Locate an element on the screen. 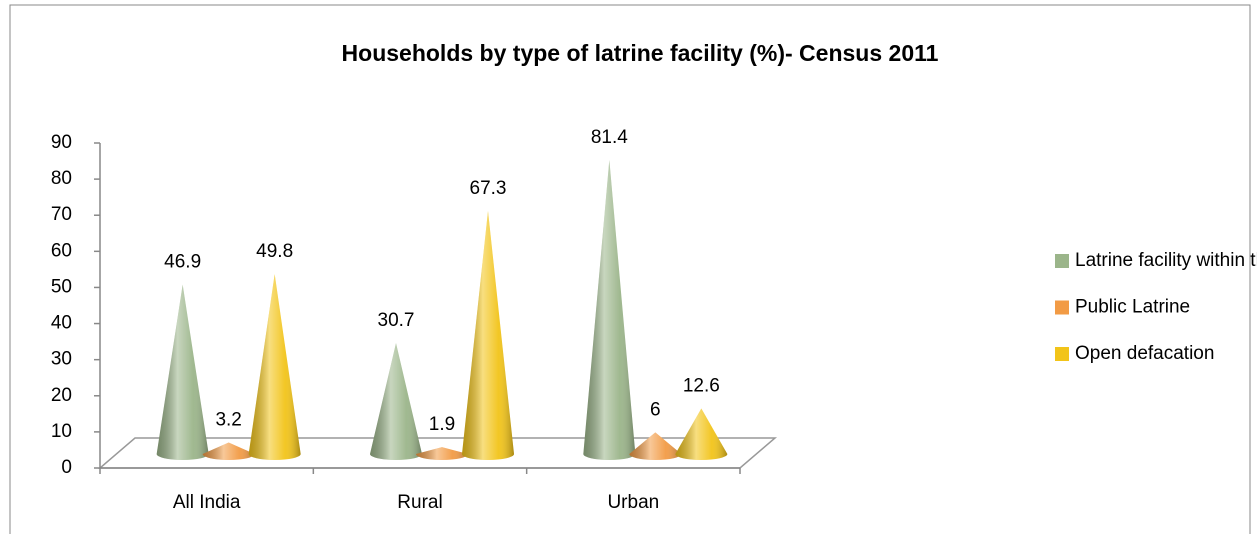  data-label: 30.7 is located at coordinates (396, 320).